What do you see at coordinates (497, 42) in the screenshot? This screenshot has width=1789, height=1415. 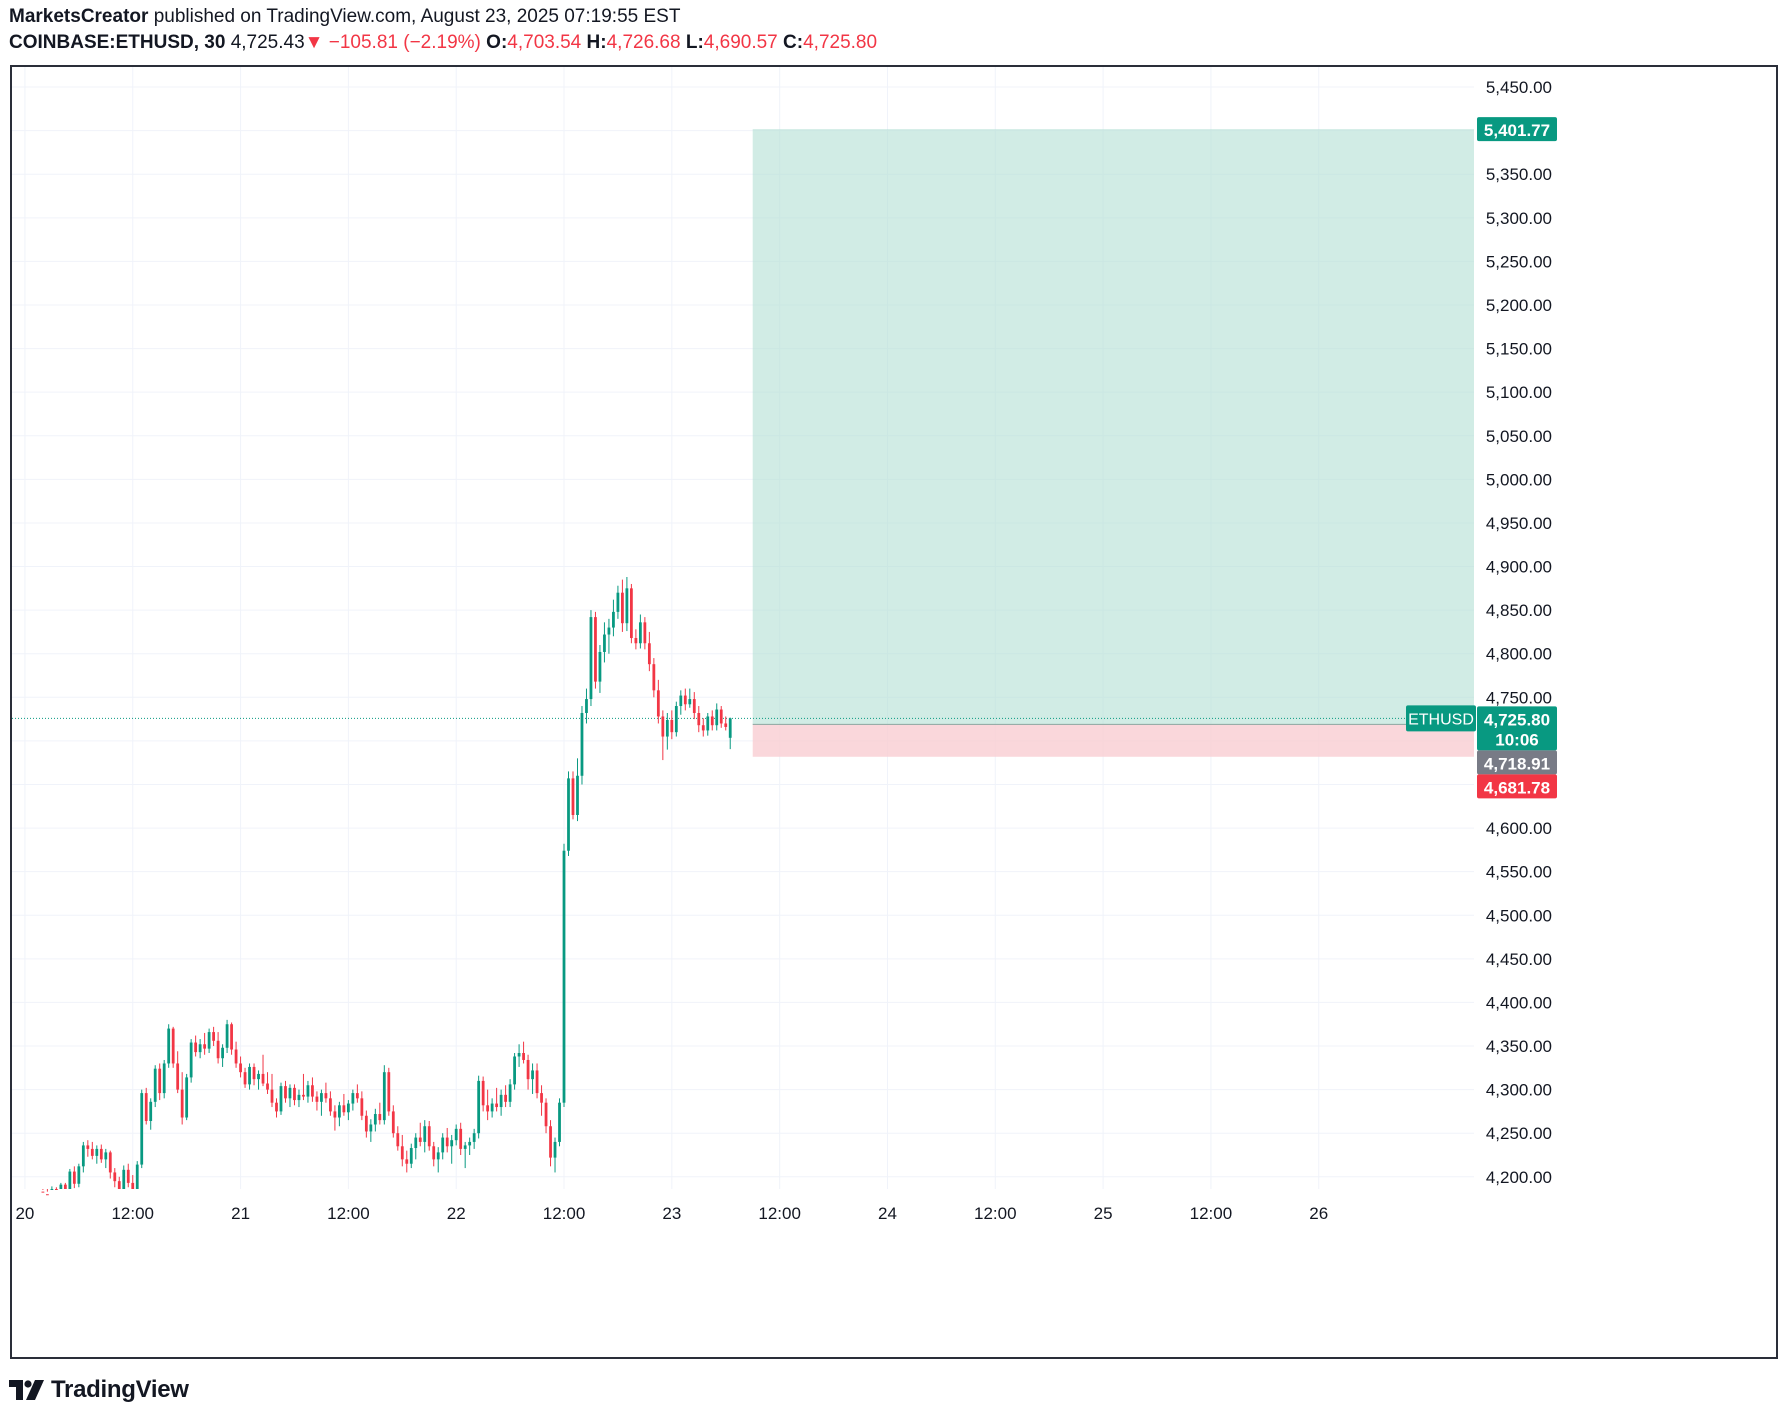 I see `open-label: O:` at bounding box center [497, 42].